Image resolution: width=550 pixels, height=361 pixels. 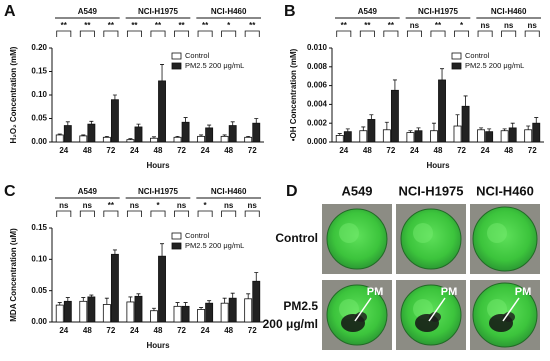 I want to click on y-tick-label: 0.006, so click(x=317, y=85).